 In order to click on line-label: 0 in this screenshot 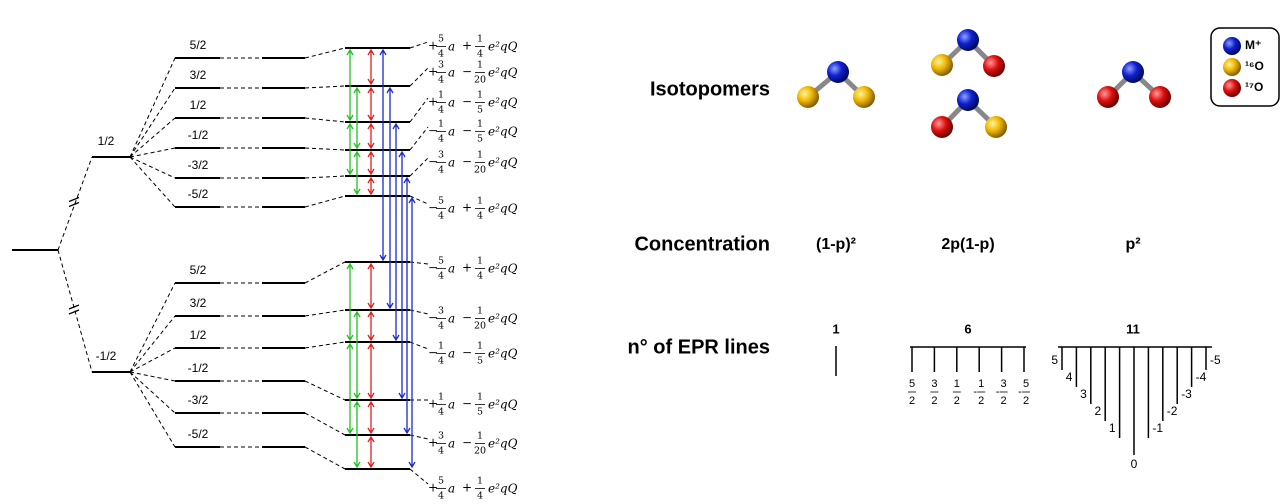, I will do `click(1134, 464)`.